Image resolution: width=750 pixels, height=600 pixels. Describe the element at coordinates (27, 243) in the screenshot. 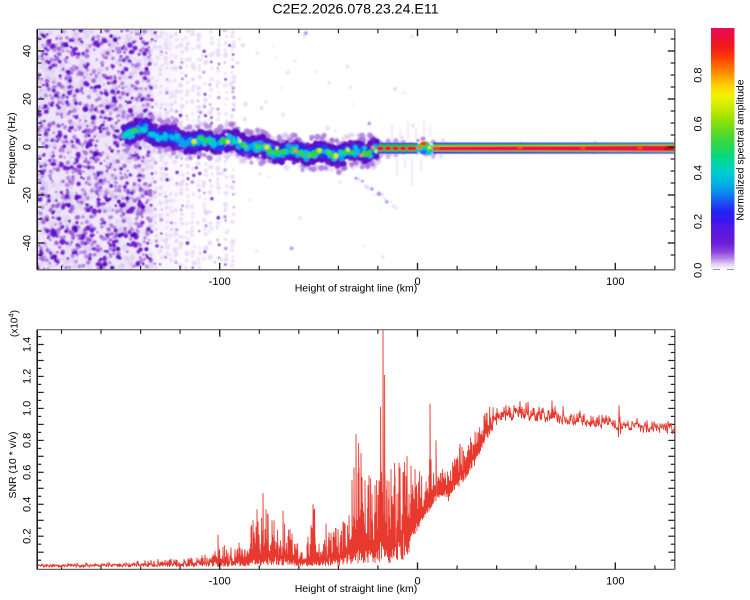

I see `svg-text: -40` at that location.